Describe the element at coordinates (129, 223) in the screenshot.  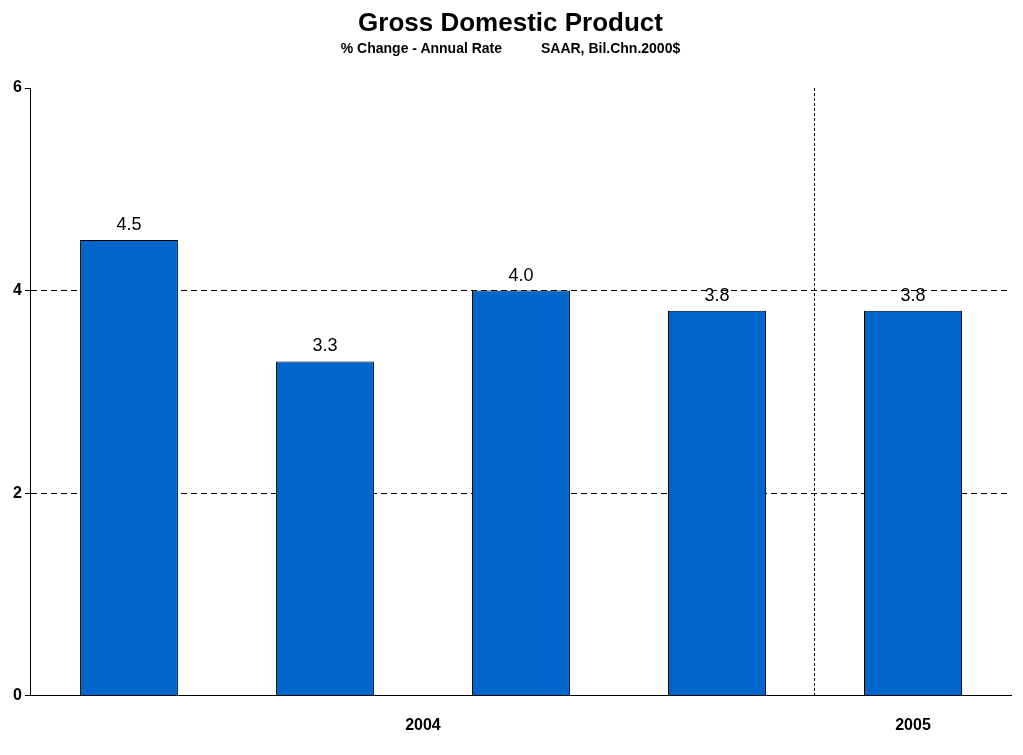
I see `data-label: 4.5` at that location.